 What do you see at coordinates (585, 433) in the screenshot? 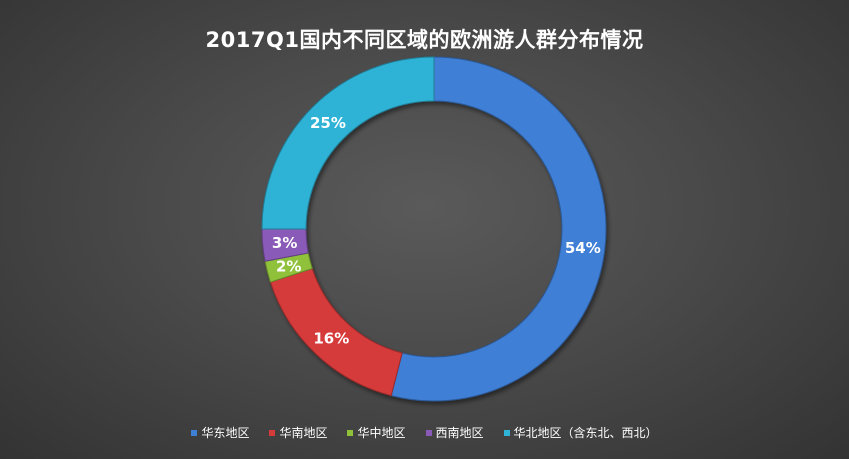
I see `legend-label: 华北地区（含东北、西北）` at bounding box center [585, 433].